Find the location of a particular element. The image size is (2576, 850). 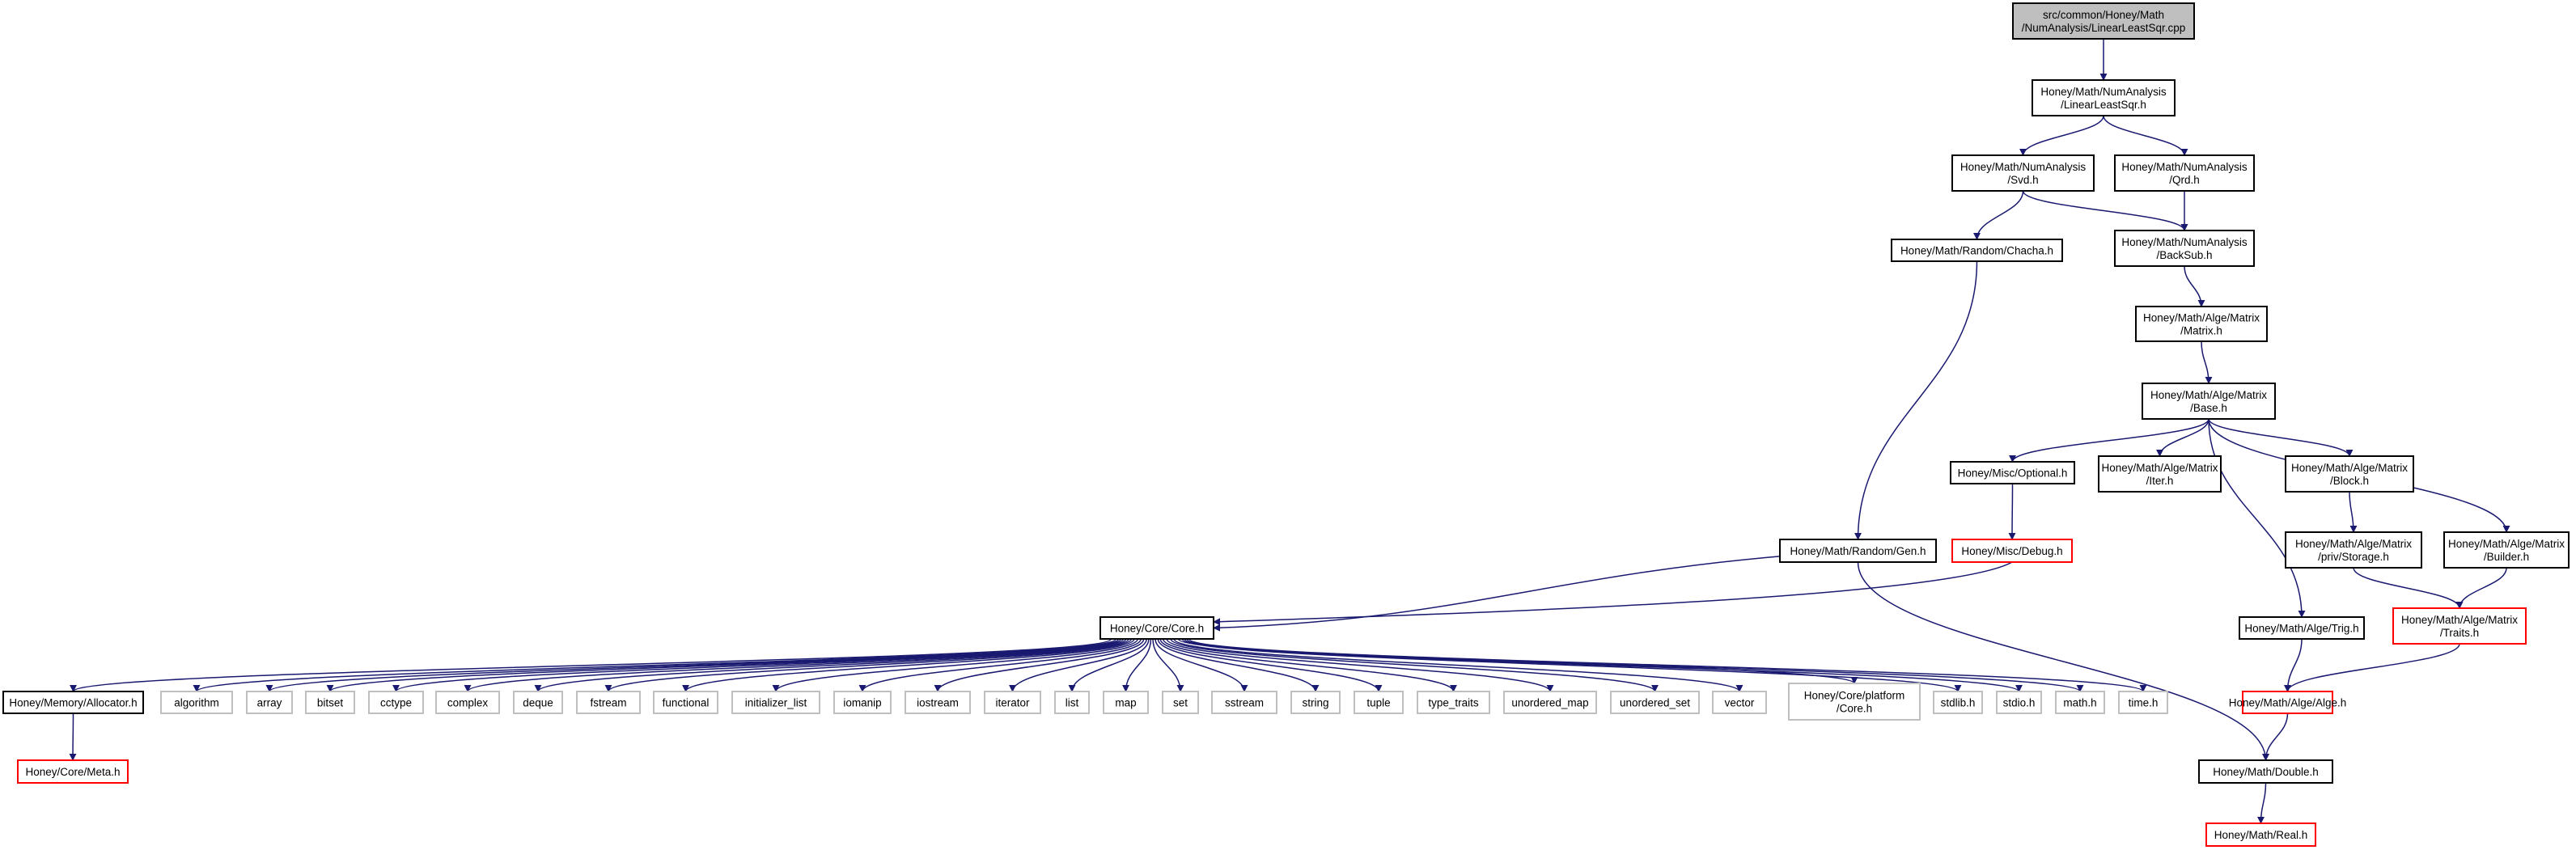

node-gen: Honey/Math/Random/Gen.h is located at coordinates (1858, 551).